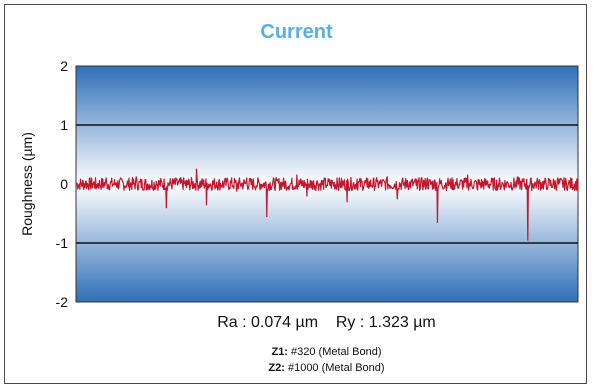  What do you see at coordinates (62, 243) in the screenshot?
I see `y-tick-label: -1` at bounding box center [62, 243].